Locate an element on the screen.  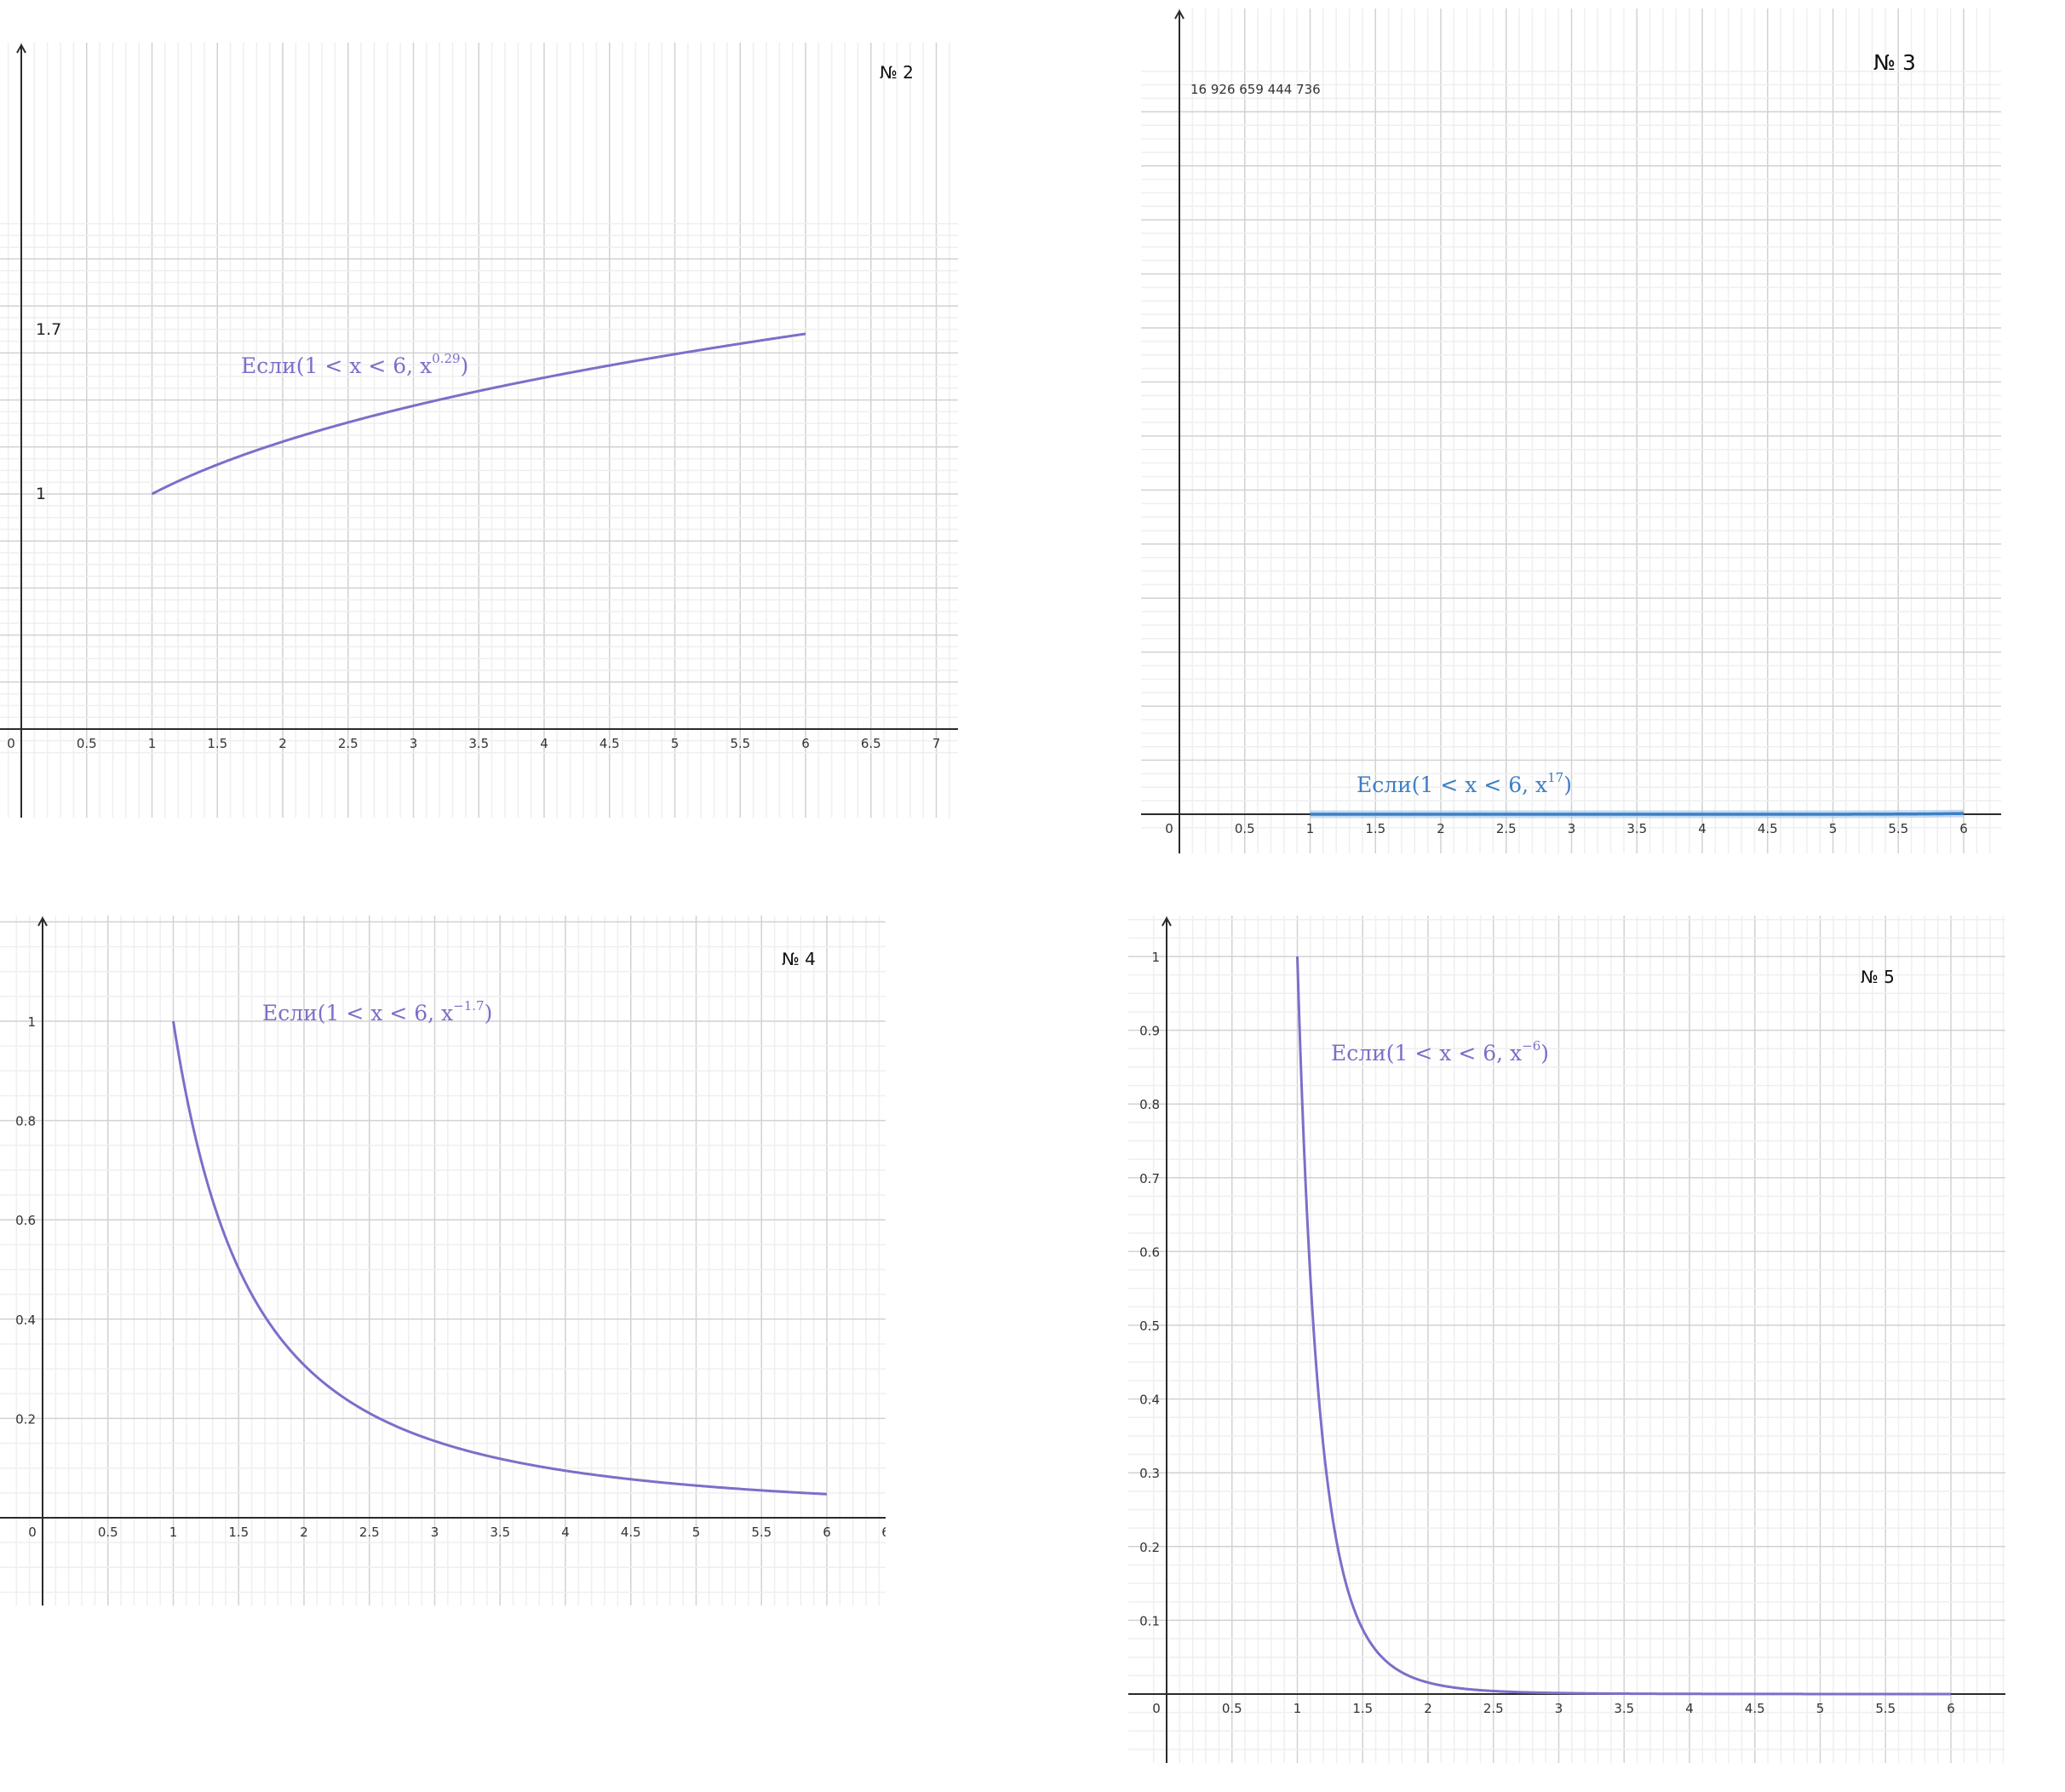
y-tick-labels: 0.2 0.4 0.6 0.8 1 is located at coordinates (25, 1220).